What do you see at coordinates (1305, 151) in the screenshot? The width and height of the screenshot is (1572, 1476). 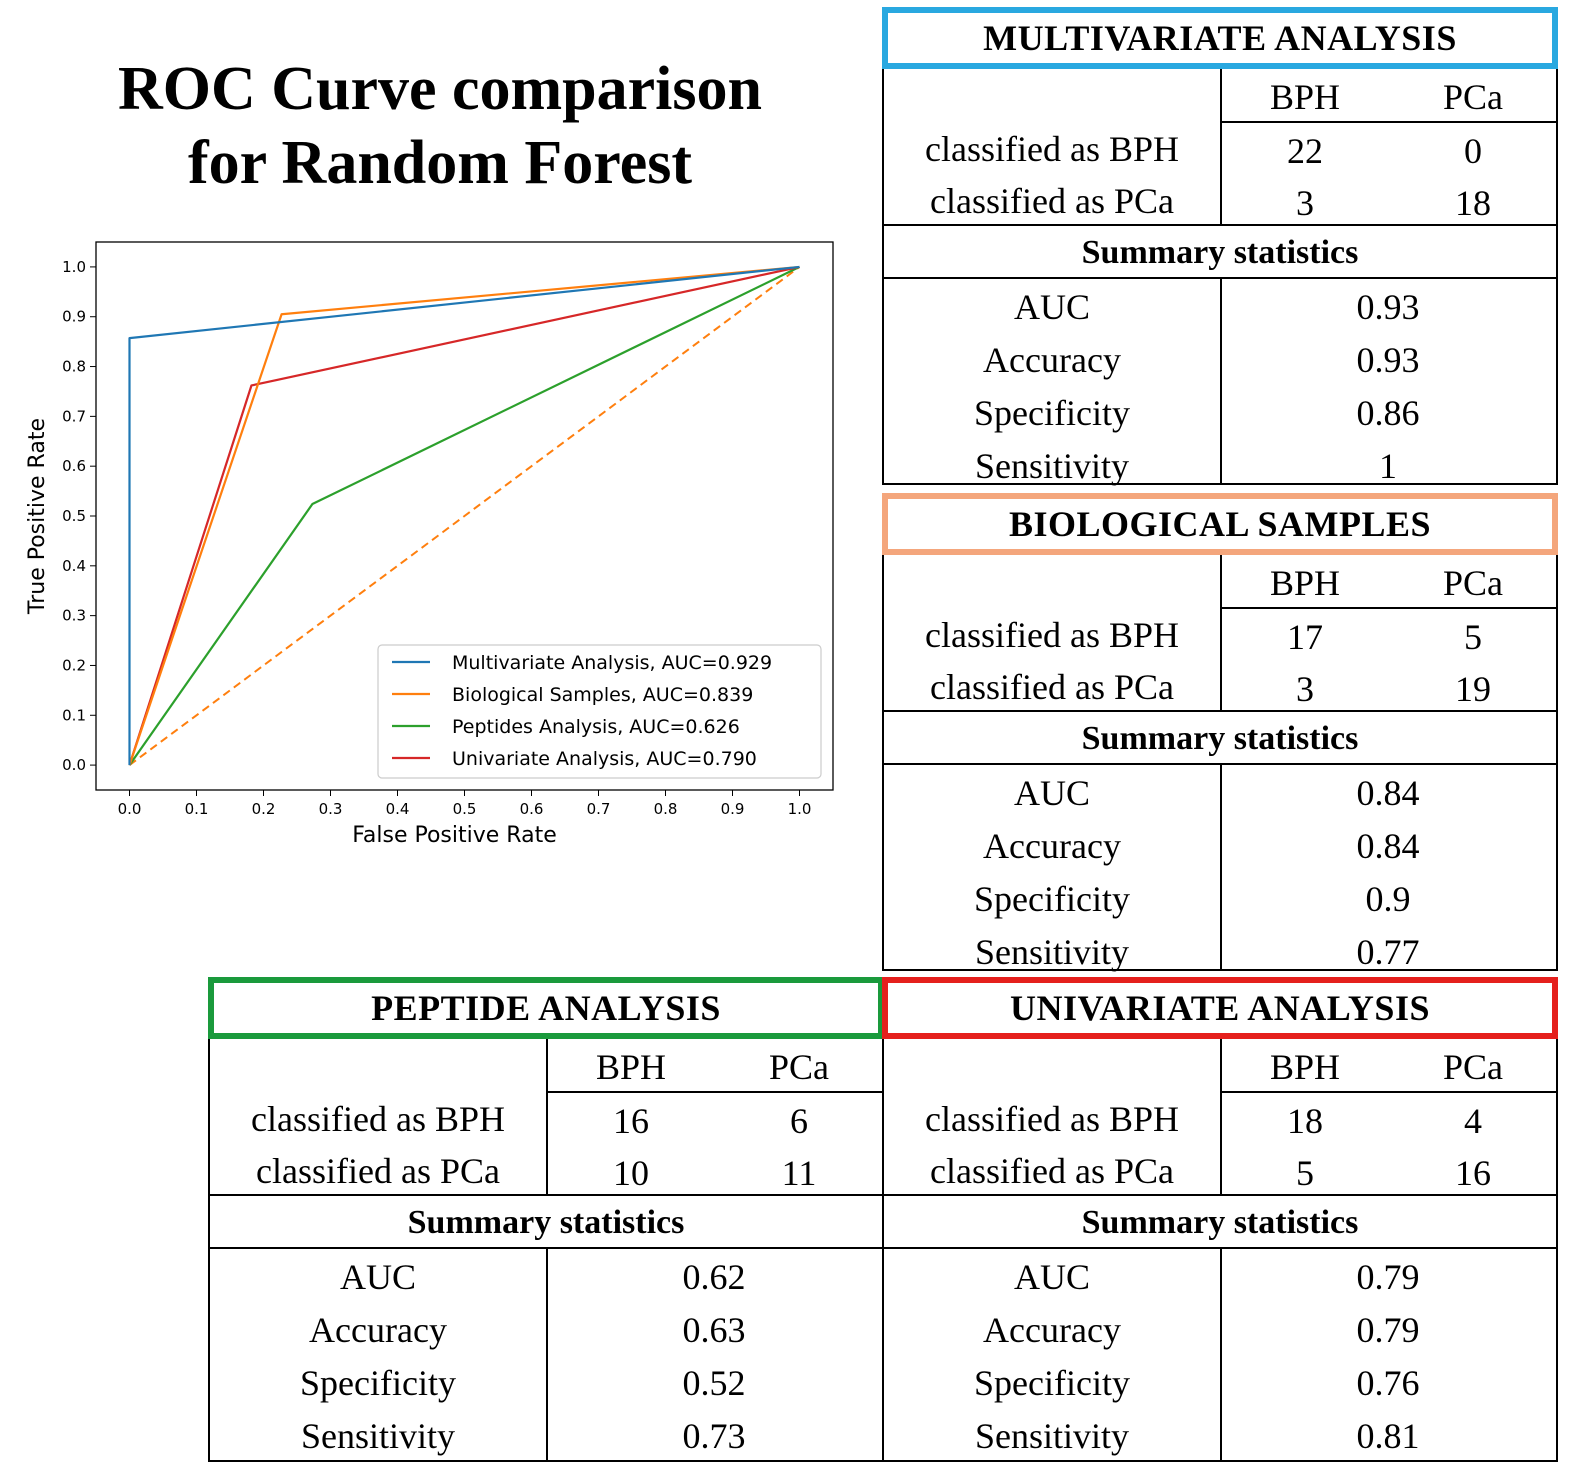 I see `multivariate-cell-bph-bph: 22` at bounding box center [1305, 151].